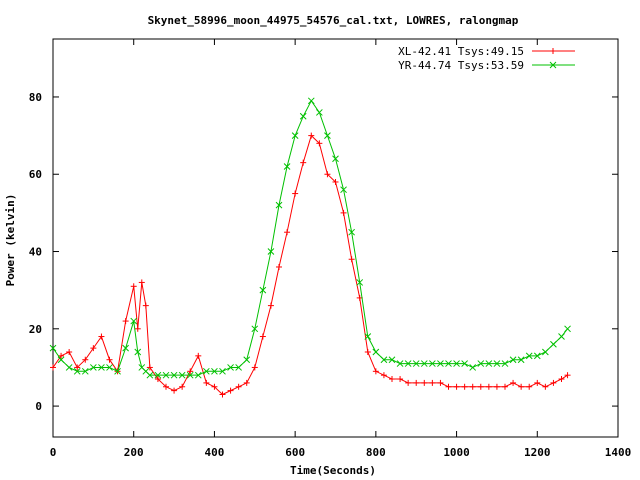 This screenshot has height=480, width=640. I want to click on x-tick-label: 1000, so click(456, 452).